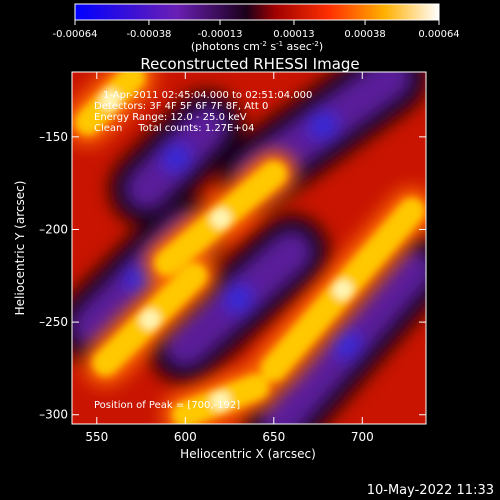 This screenshot has height=500, width=500. What do you see at coordinates (53, 229) in the screenshot?
I see `y-tick-label: –200` at bounding box center [53, 229].